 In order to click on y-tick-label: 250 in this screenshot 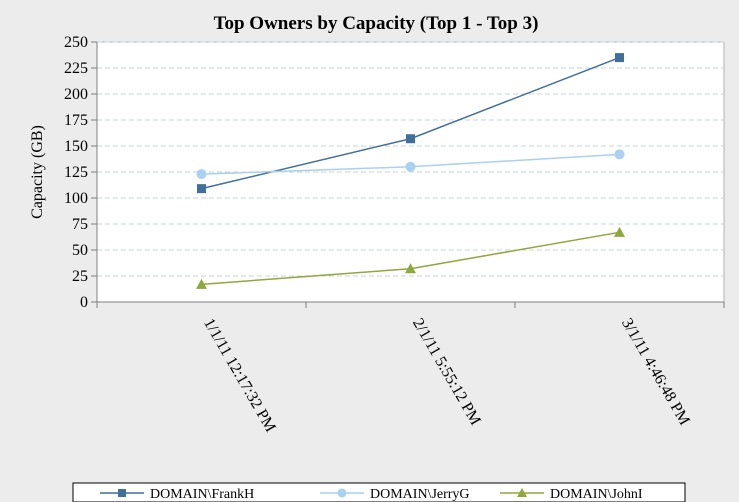, I will do `click(76, 42)`.